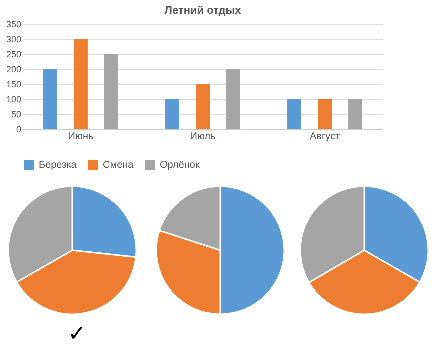  I want to click on y-tick-label: 200, so click(14, 69).